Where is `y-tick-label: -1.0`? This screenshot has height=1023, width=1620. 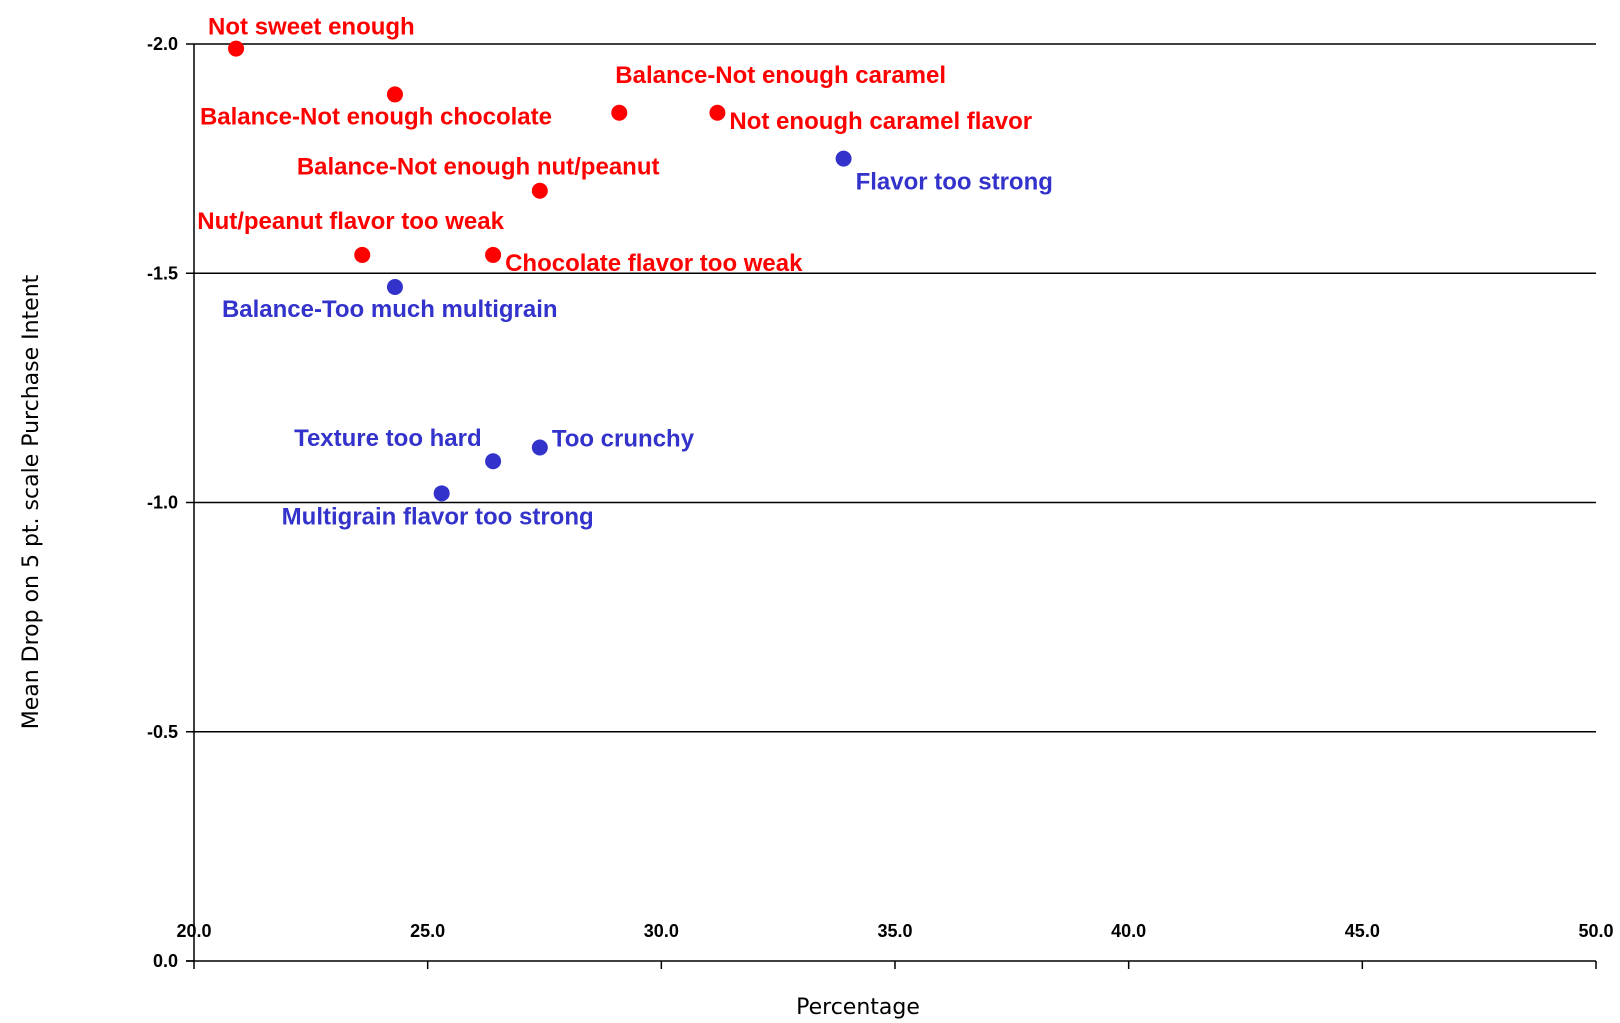 y-tick-label: -1.0 is located at coordinates (162, 503).